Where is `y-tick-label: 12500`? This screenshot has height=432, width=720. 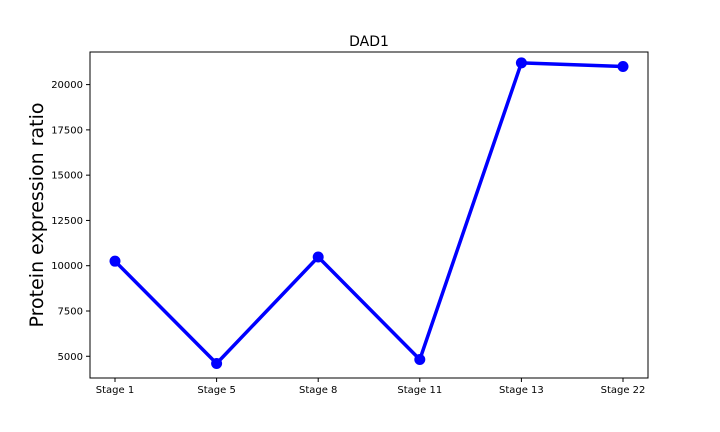
y-tick-label: 12500 is located at coordinates (67, 221).